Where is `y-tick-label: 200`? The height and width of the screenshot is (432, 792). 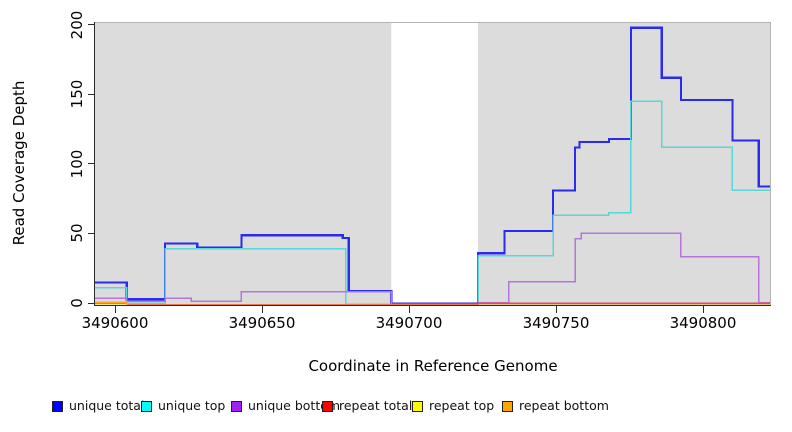
y-tick-label: 200 is located at coordinates (77, 24).